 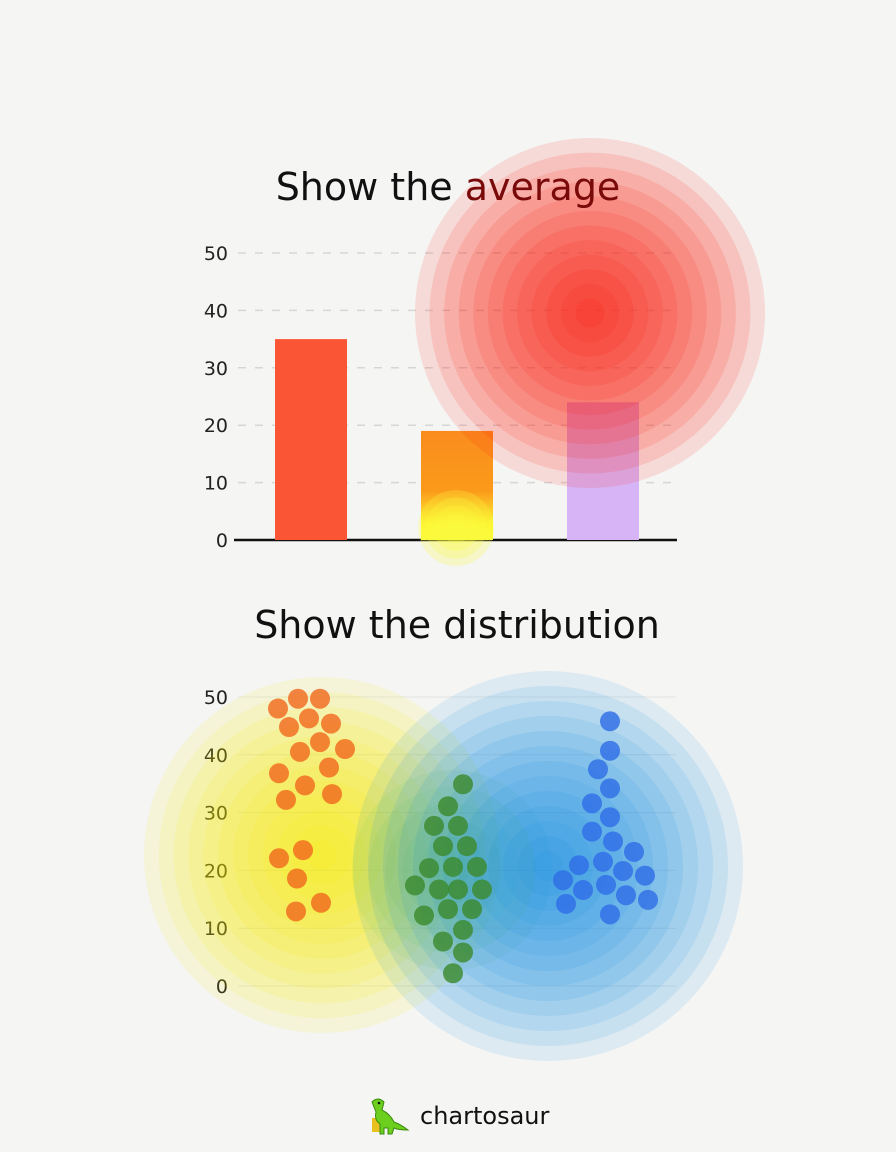 What do you see at coordinates (457, 625) in the screenshot?
I see `chart-title-distribution: Show the distribution` at bounding box center [457, 625].